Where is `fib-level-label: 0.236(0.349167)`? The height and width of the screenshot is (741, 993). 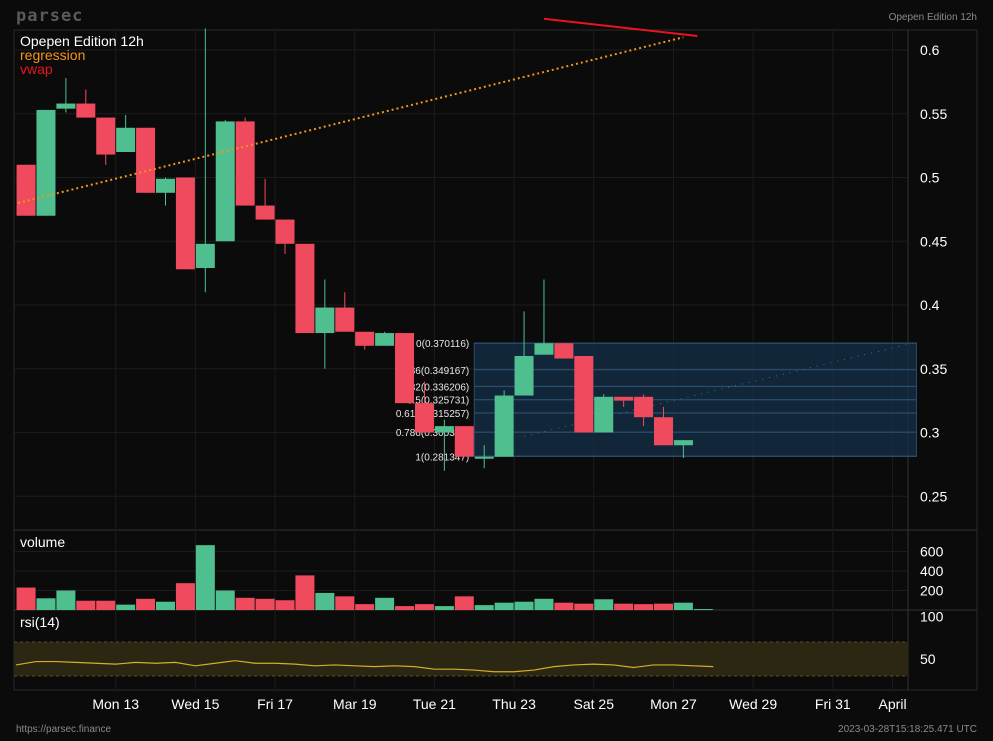 fib-level-label: 0.236(0.349167) is located at coordinates (432, 371).